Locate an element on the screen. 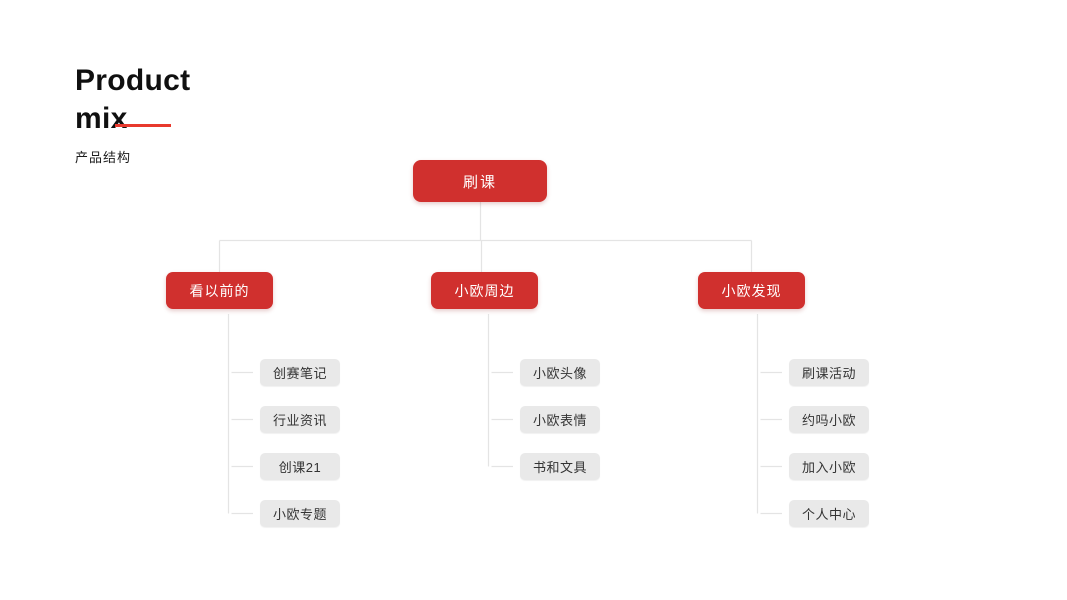  leaf-node-2-3: 个人中心 is located at coordinates (829, 513).